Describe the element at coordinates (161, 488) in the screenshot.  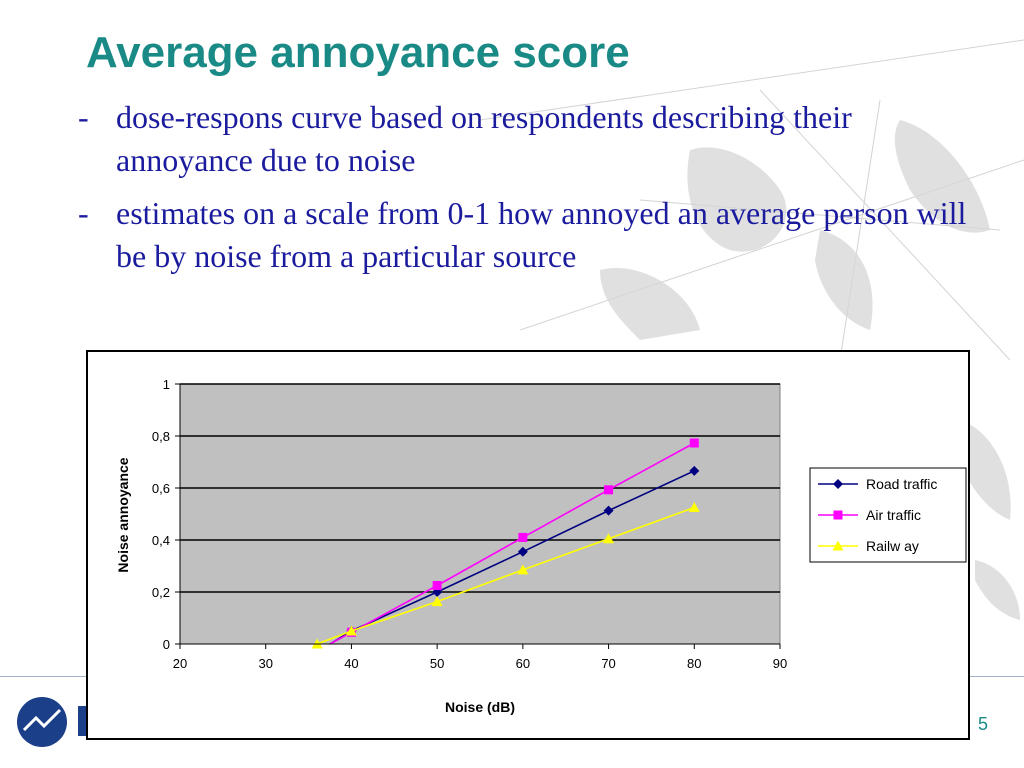
I see `y-tick-label: 0,6` at that location.